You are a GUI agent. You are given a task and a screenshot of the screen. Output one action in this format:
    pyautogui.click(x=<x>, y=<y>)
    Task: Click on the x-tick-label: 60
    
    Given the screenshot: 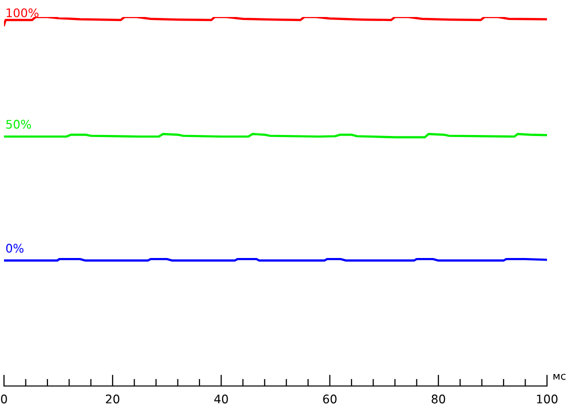 What is the action you would take?
    pyautogui.click(x=330, y=399)
    